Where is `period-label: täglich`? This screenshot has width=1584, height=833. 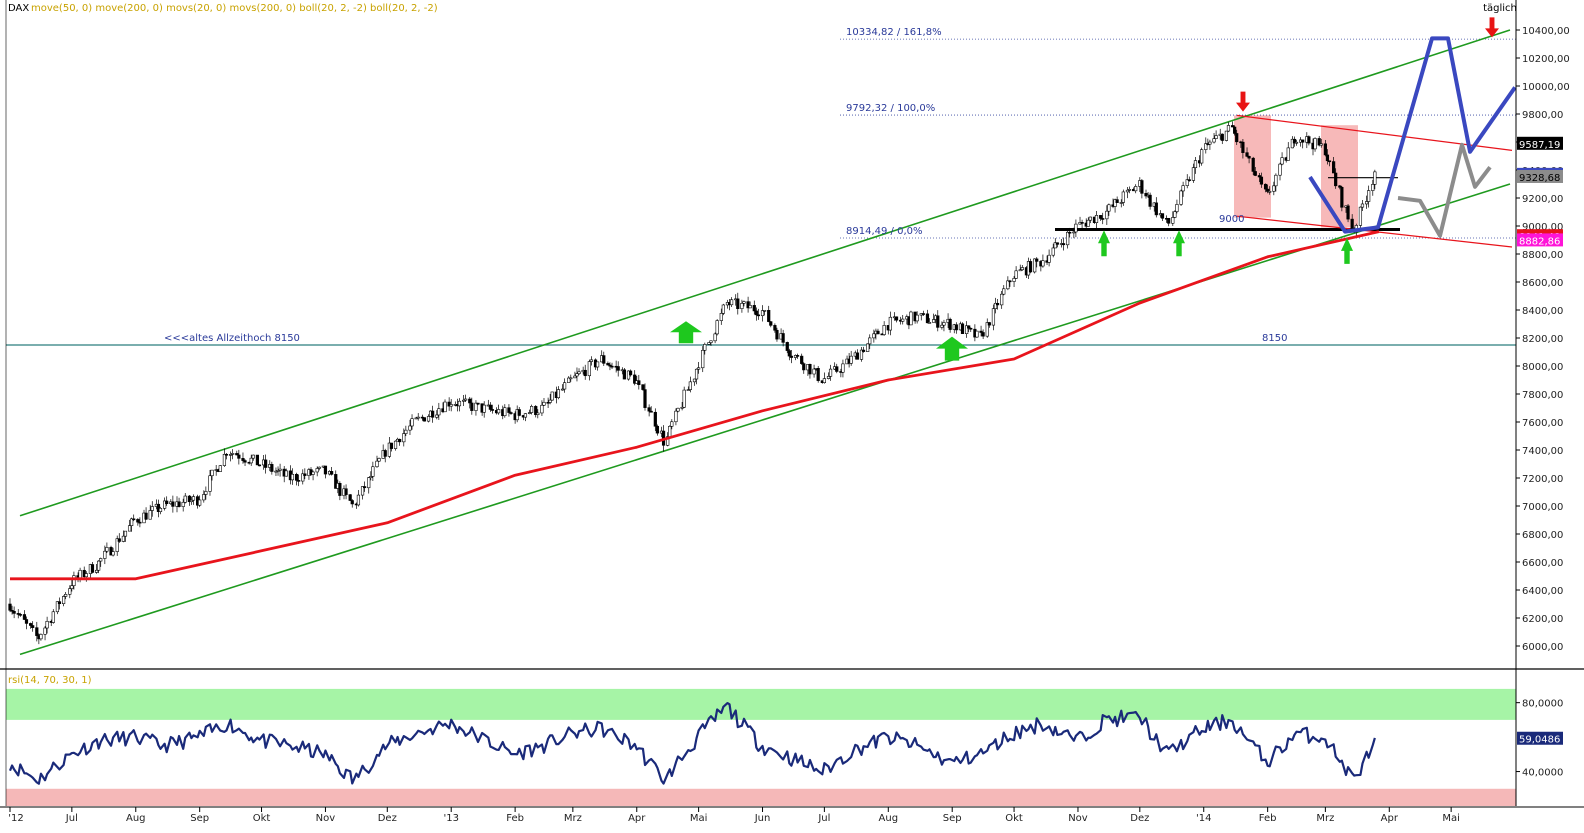 period-label: täglich is located at coordinates (1500, 8).